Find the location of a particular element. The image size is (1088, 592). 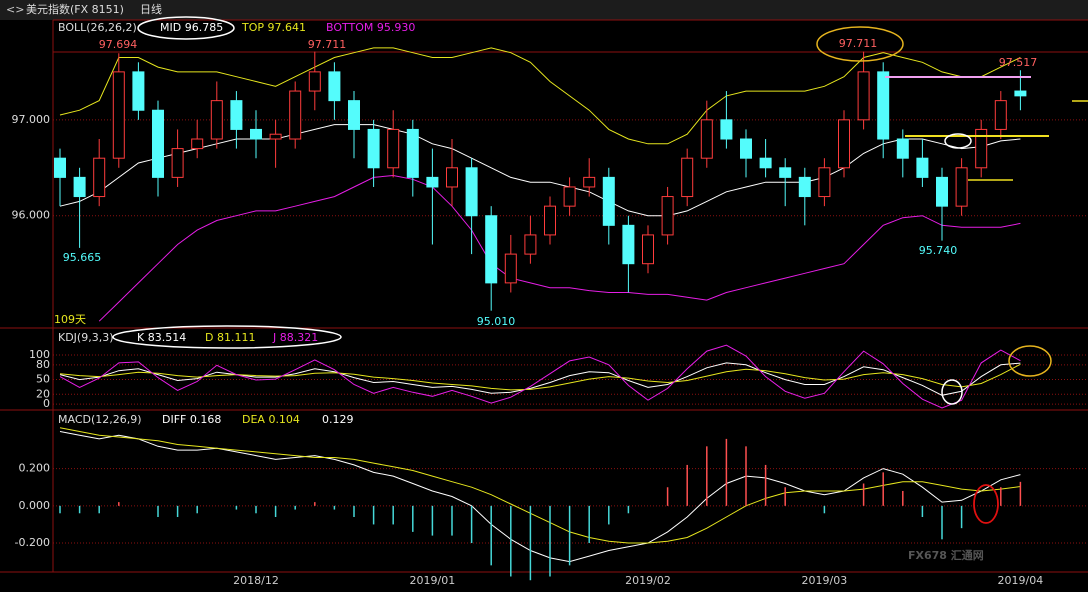

symbol-title: 美元指数(FX 8151) is located at coordinates (75, 9).